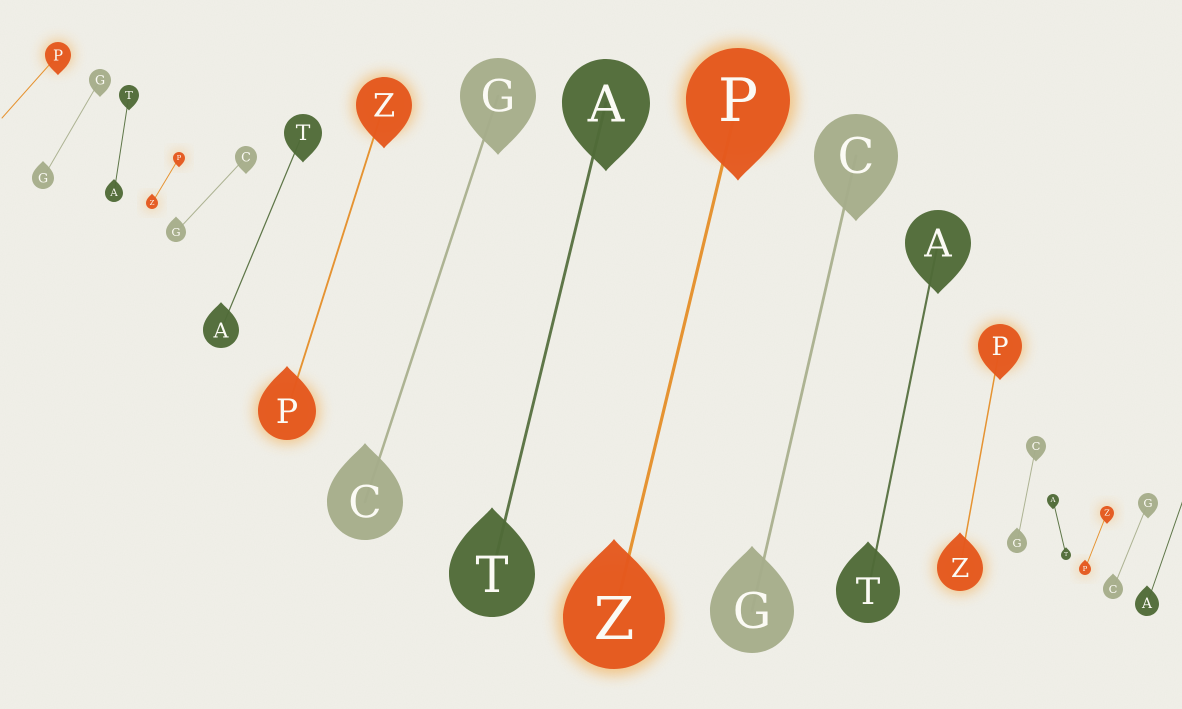 Image resolution: width=1182 pixels, height=709 pixels. I want to click on base-pair: GG, so click(71, 129).